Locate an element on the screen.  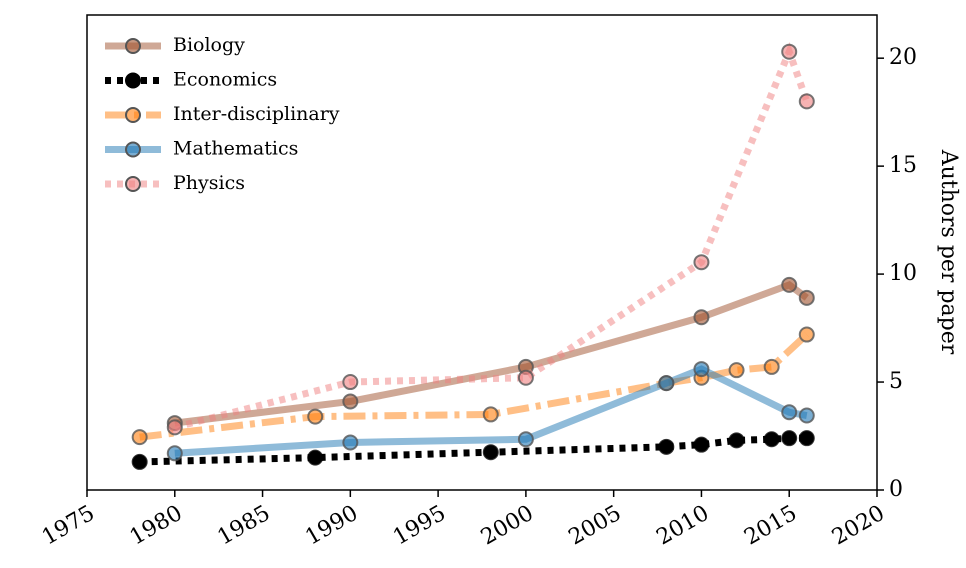
x-tick-label: 1995 is located at coordinates (419, 526).